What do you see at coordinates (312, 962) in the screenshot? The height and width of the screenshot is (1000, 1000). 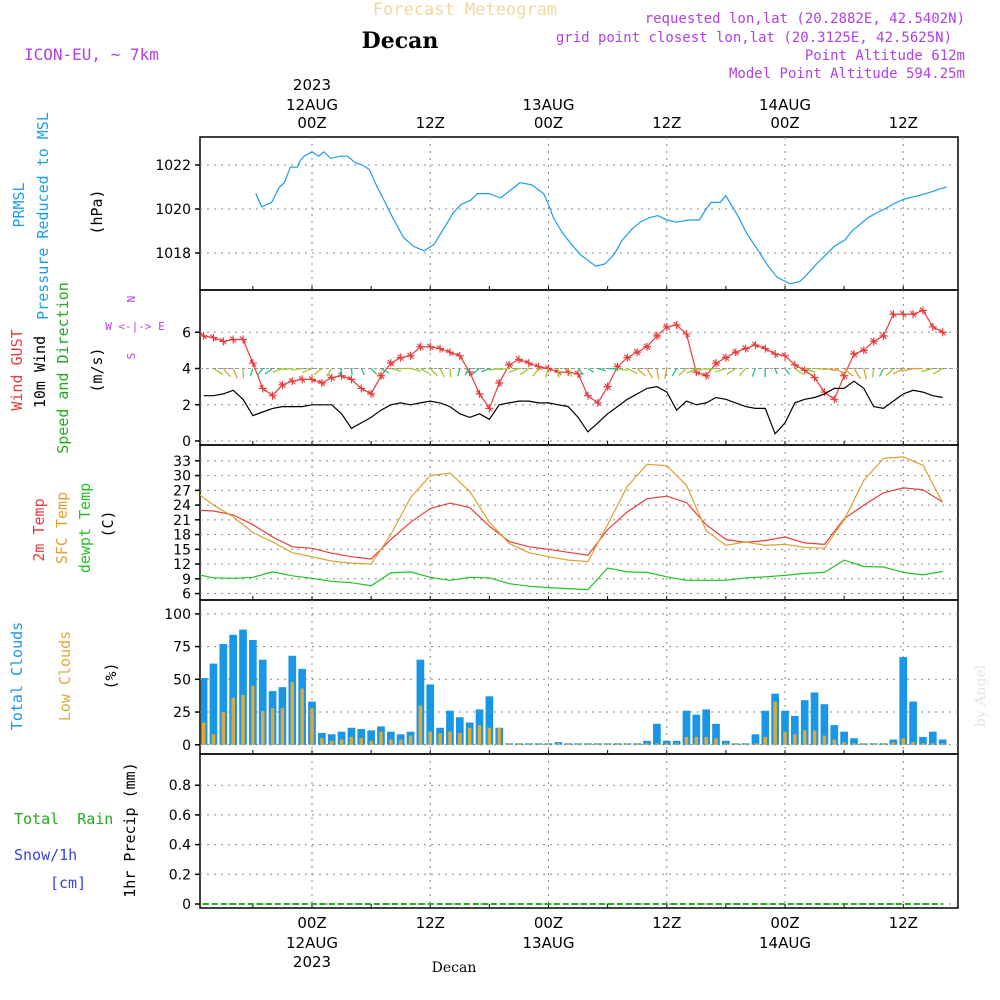 I see `bottom-time-label-2: 2023` at bounding box center [312, 962].